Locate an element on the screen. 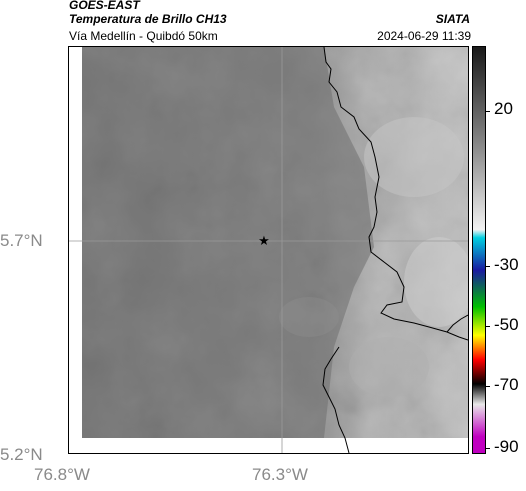 This screenshot has width=526, height=491. lat-tick-label: 5.7°N is located at coordinates (21, 240).